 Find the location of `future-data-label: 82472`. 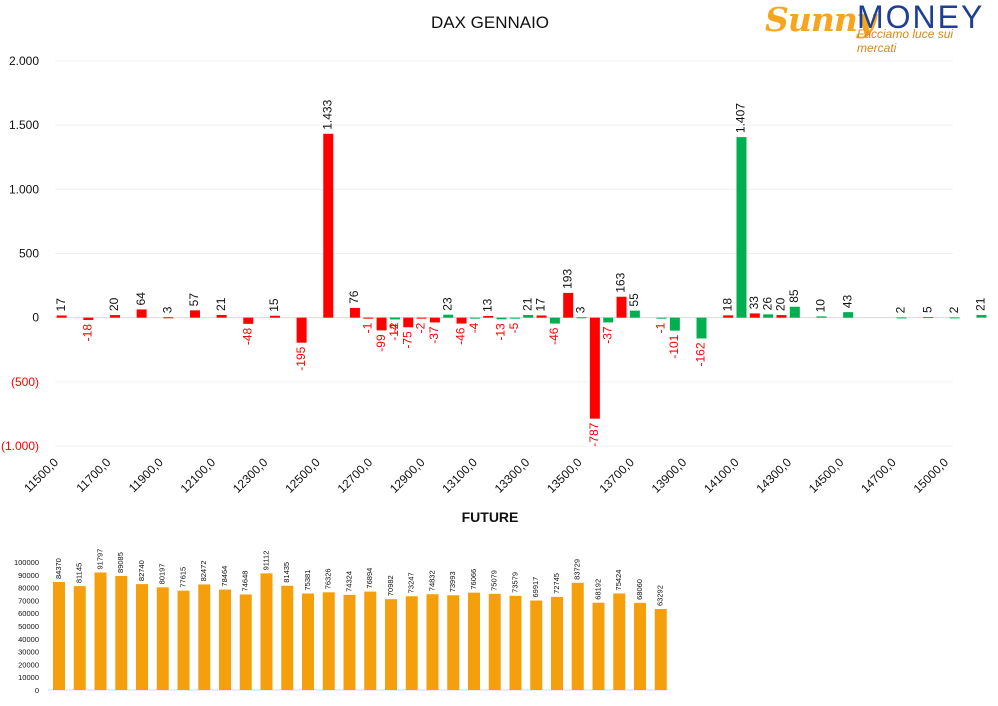

future-data-label: 82472 is located at coordinates (203, 571).